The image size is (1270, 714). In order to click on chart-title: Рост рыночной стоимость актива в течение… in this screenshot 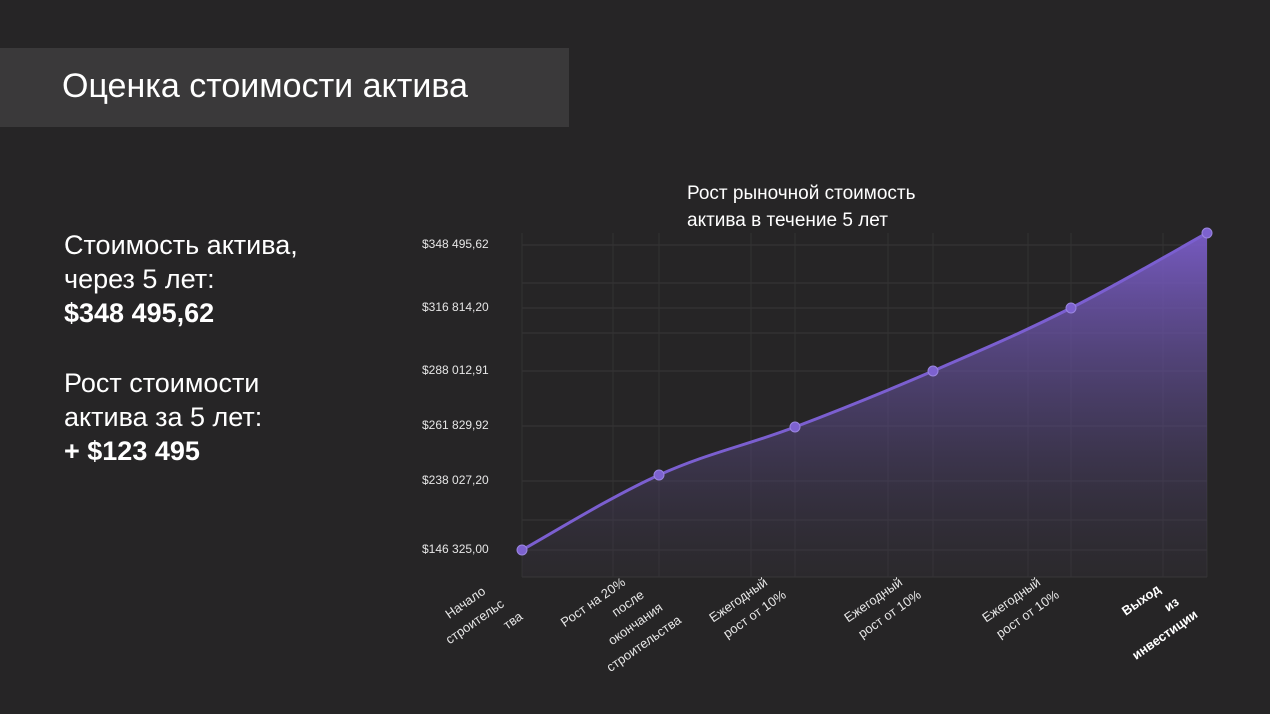, I will do `click(801, 207)`.